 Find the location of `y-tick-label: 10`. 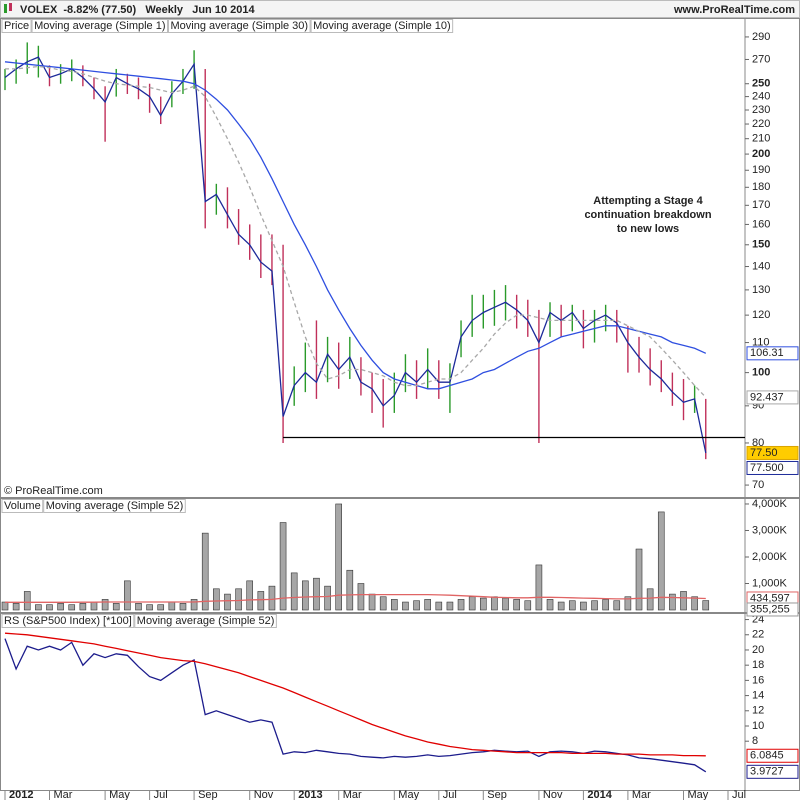

y-tick-label: 10 is located at coordinates (758, 726).